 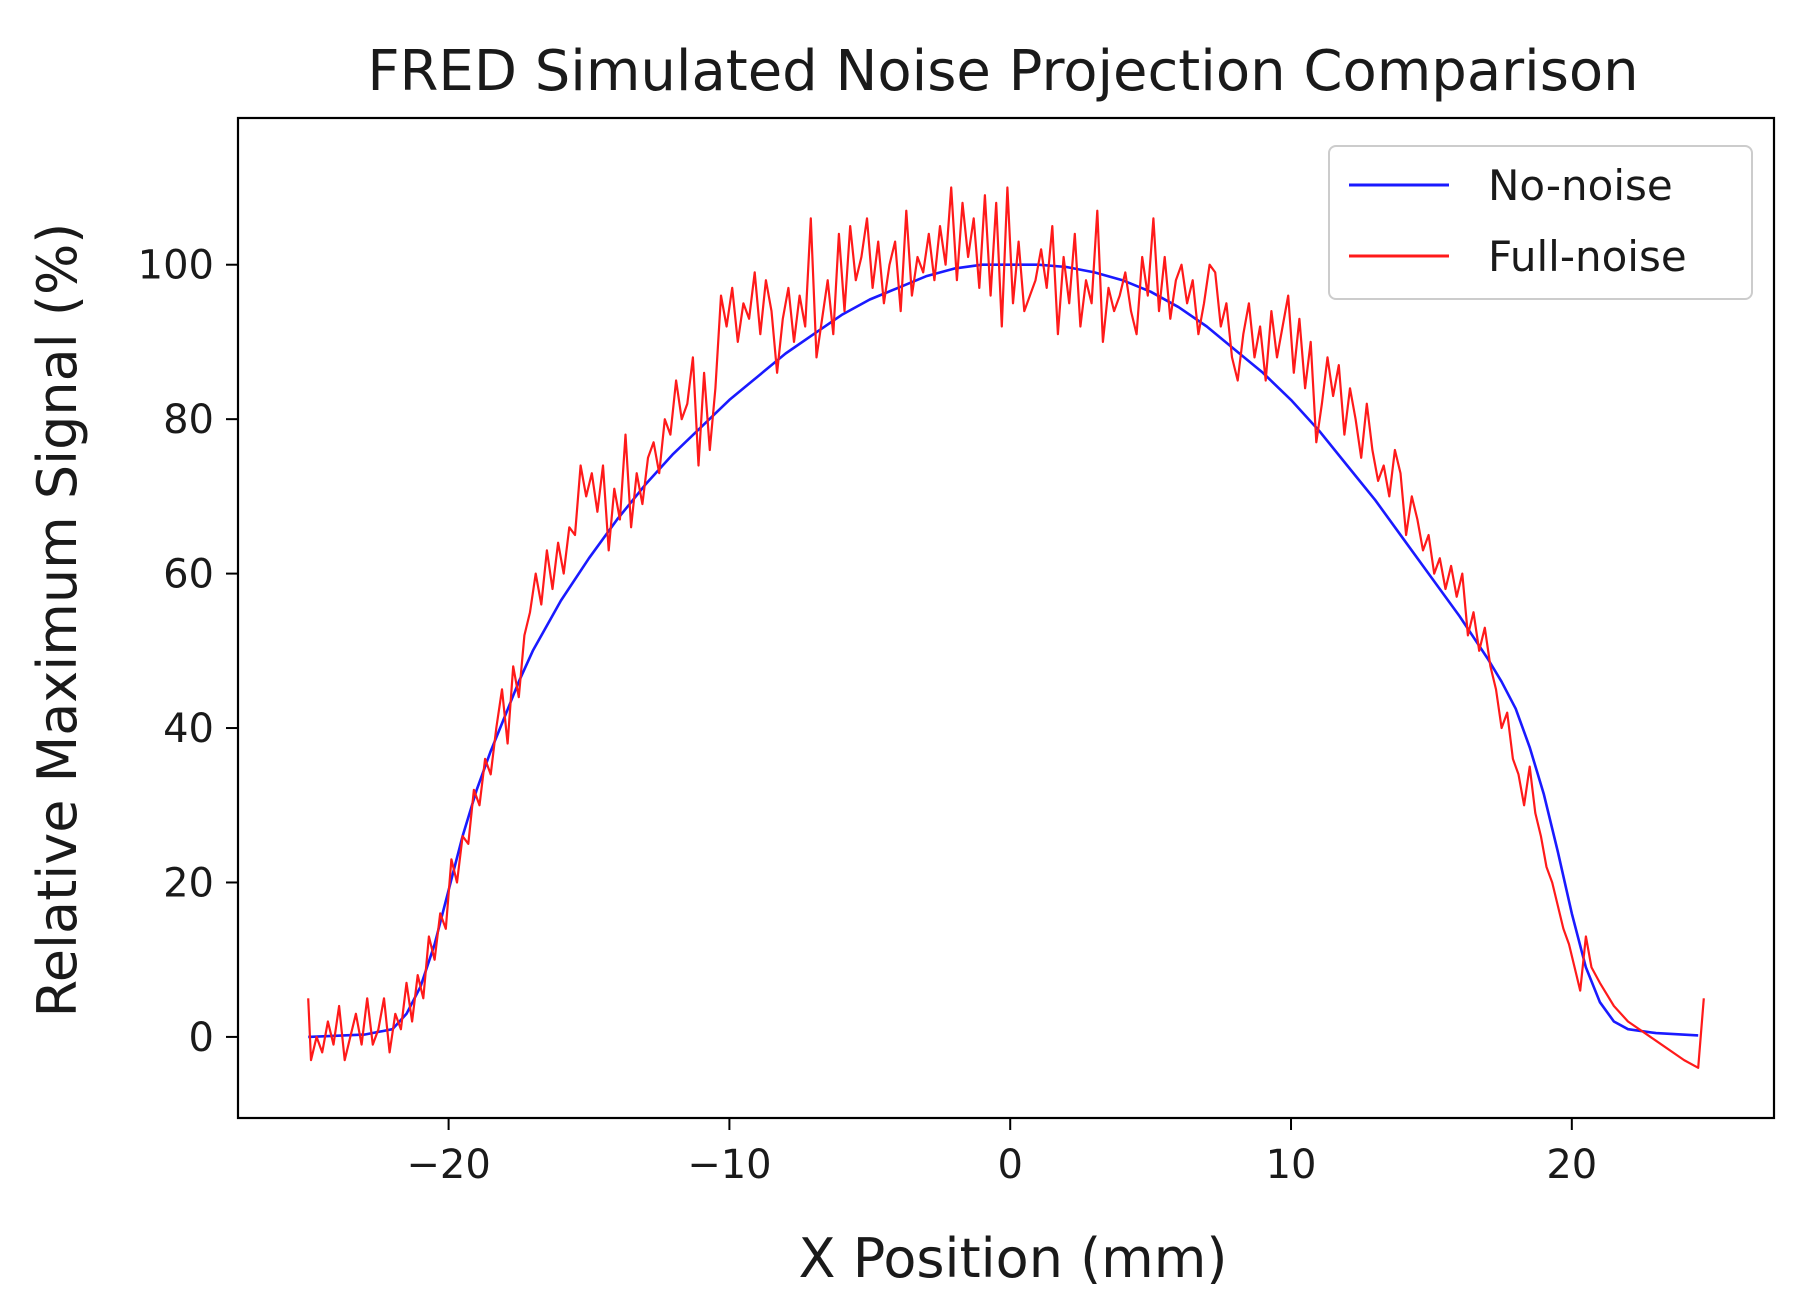 What do you see at coordinates (1291, 1165) in the screenshot?
I see `x-tick-label: 10` at bounding box center [1291, 1165].